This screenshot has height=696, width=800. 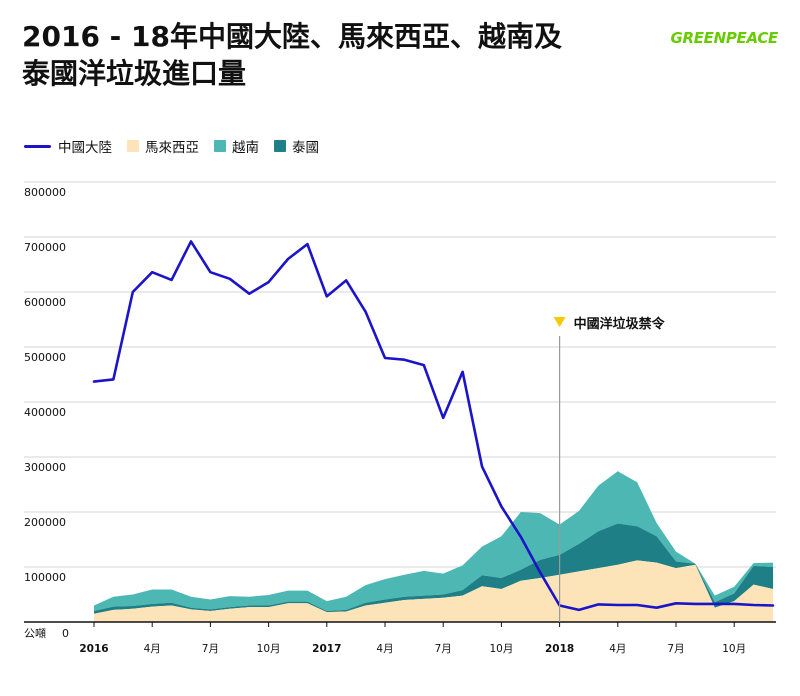 I want to click on chart-legend: 中國大陸 馬來西亞 越南 泰國, so click(x=179, y=146).